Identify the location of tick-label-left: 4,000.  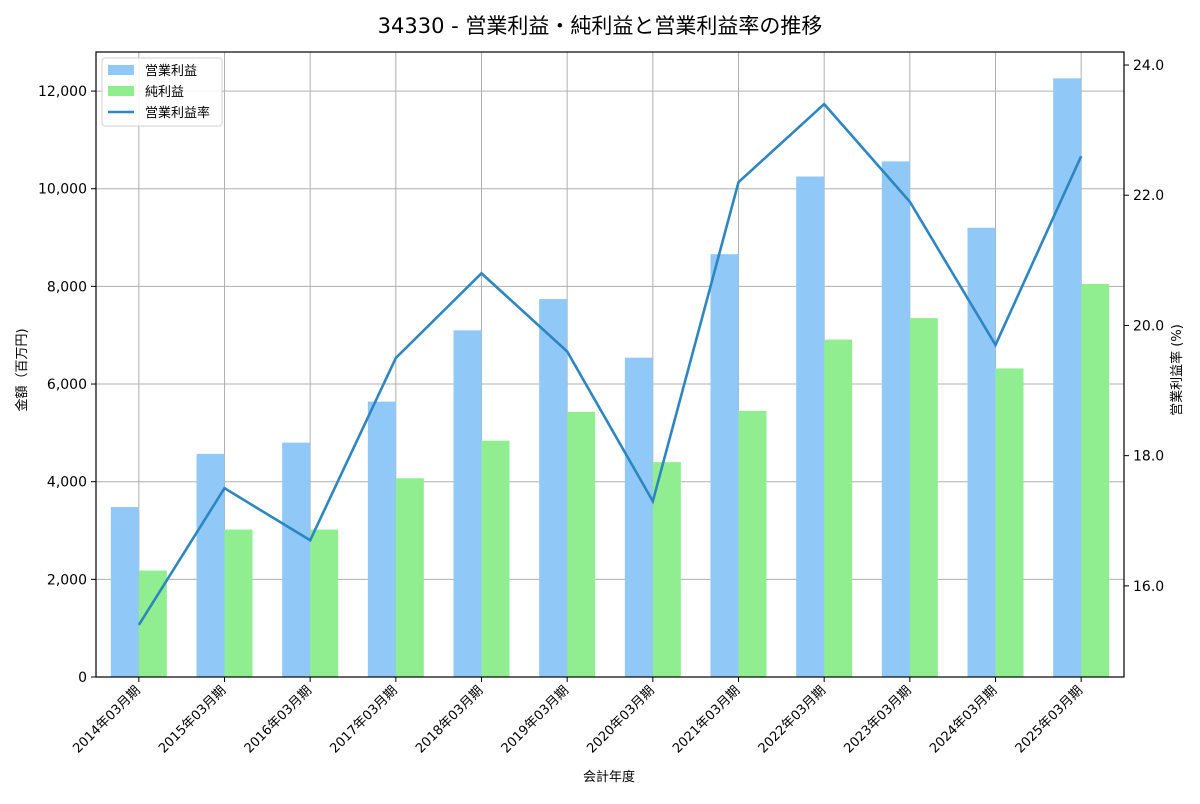
(67, 483).